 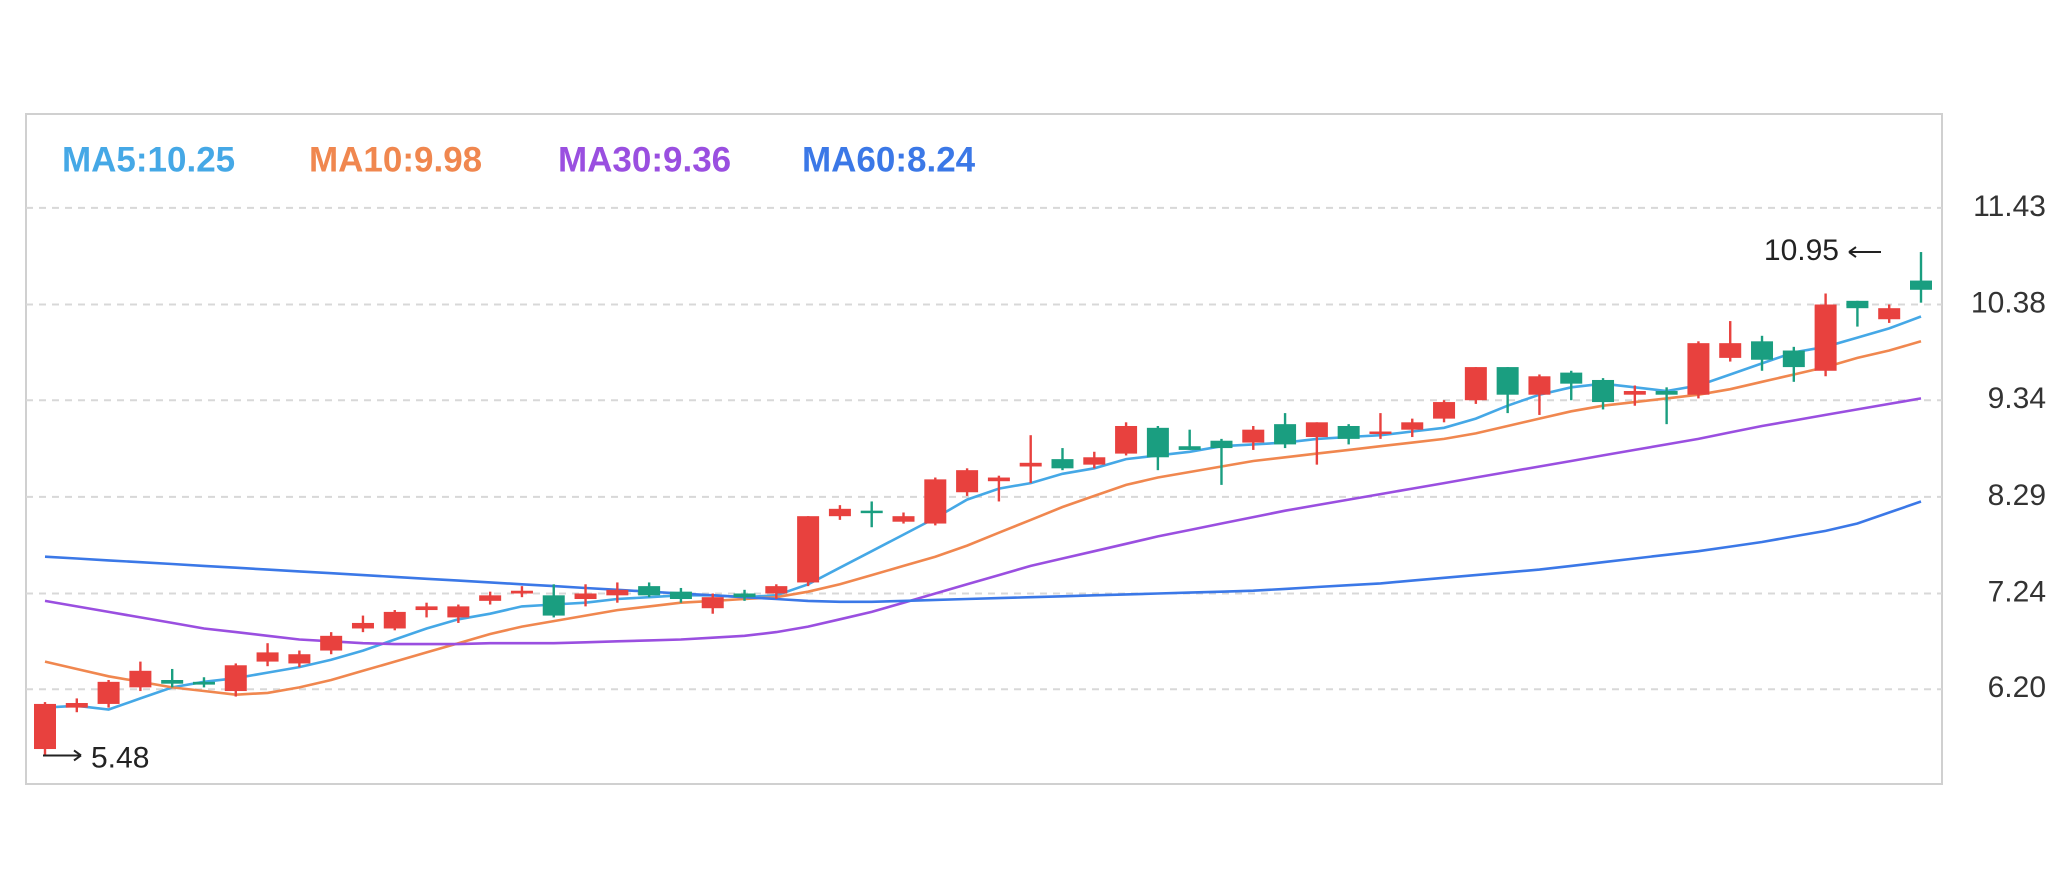 I want to click on y-tick-label: 10.38, so click(x=2008, y=302).